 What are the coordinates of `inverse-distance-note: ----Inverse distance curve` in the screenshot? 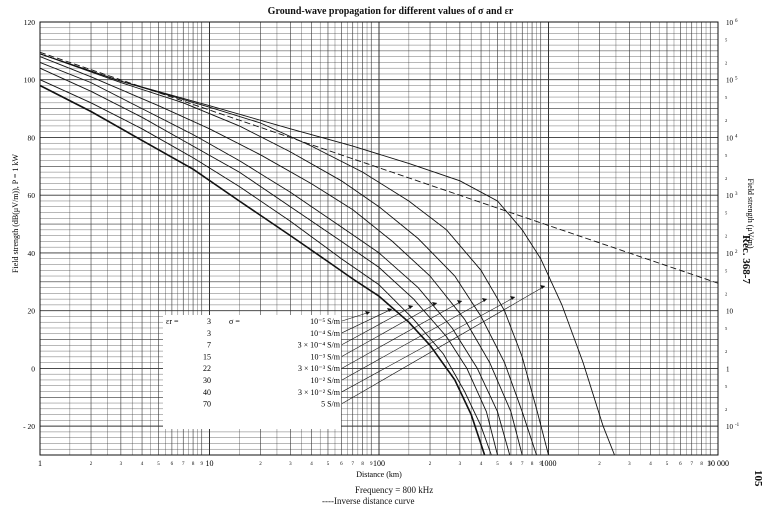 It's located at (368, 501).